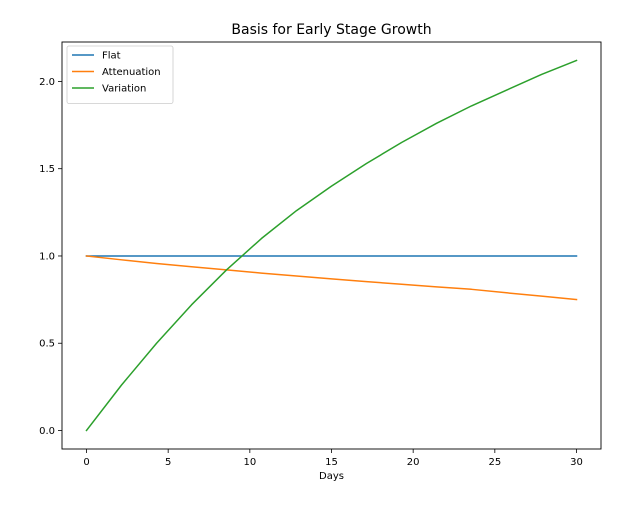 The image size is (639, 506). What do you see at coordinates (494, 462) in the screenshot?
I see `x-tick-label: 25` at bounding box center [494, 462].